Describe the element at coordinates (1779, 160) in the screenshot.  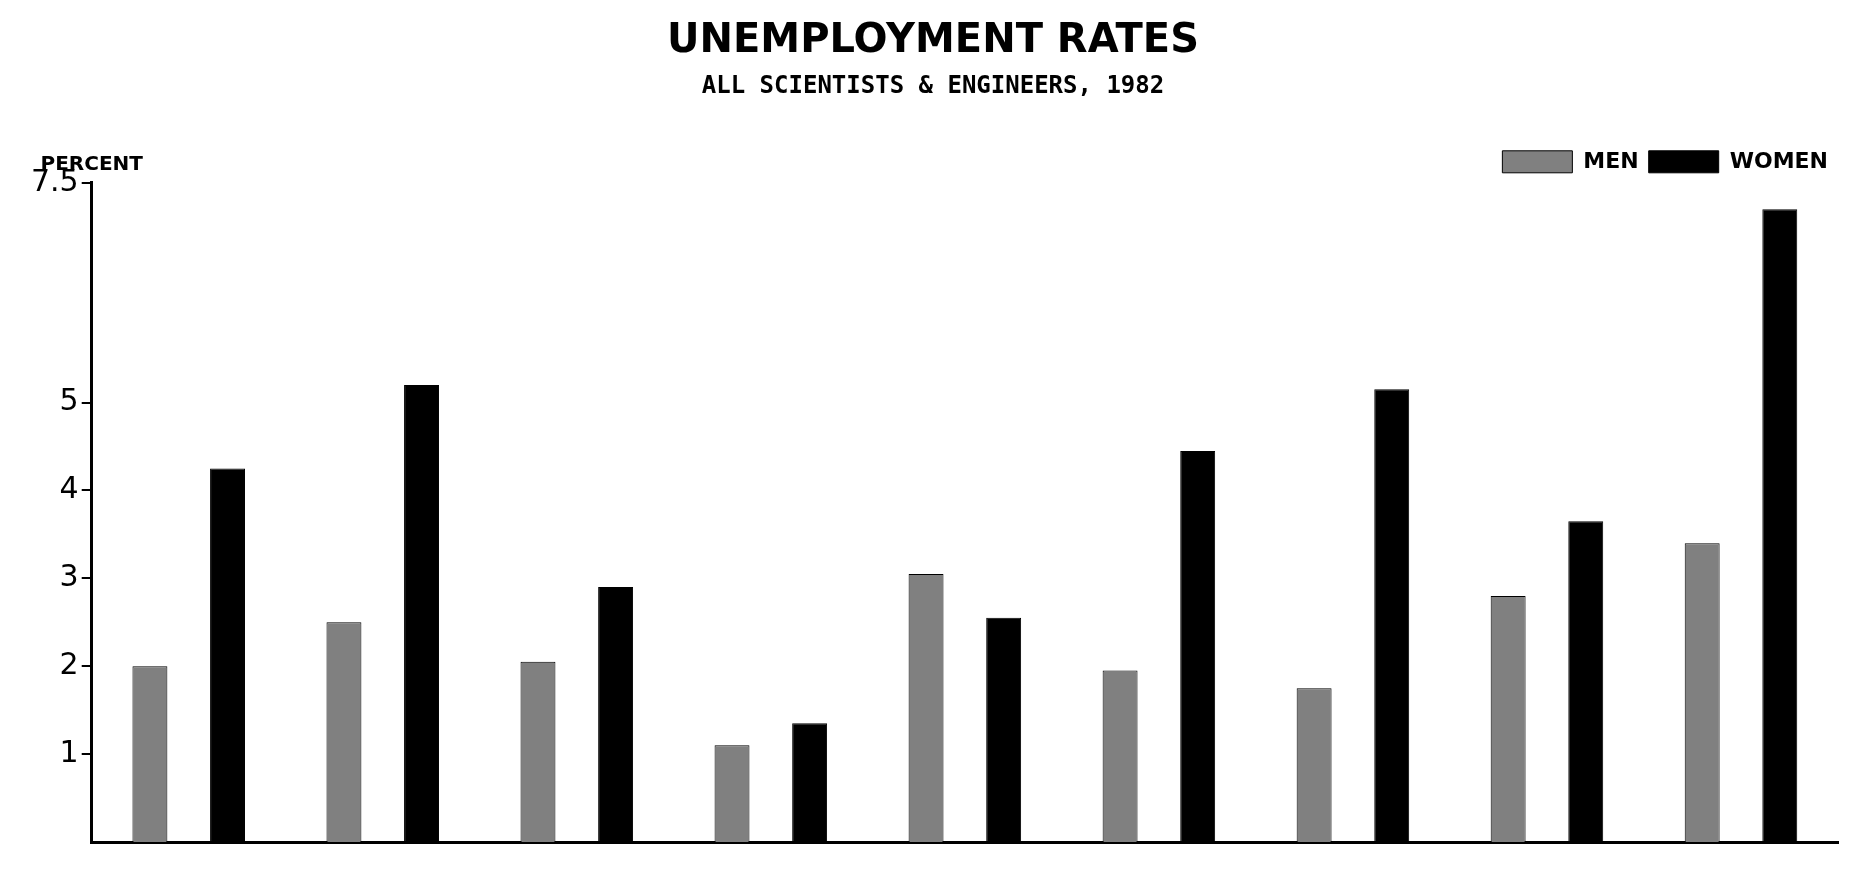
I see `legend-label: WOMEN` at that location.